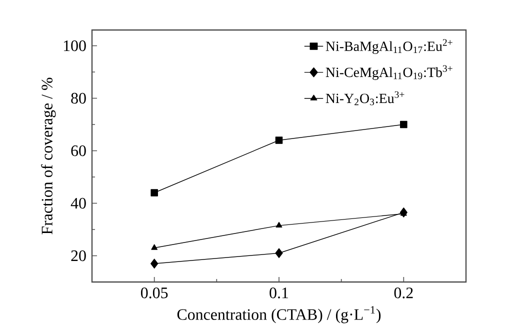 The width and height of the screenshot is (510, 336). I want to click on y-tick-label: 20, so click(78, 256).